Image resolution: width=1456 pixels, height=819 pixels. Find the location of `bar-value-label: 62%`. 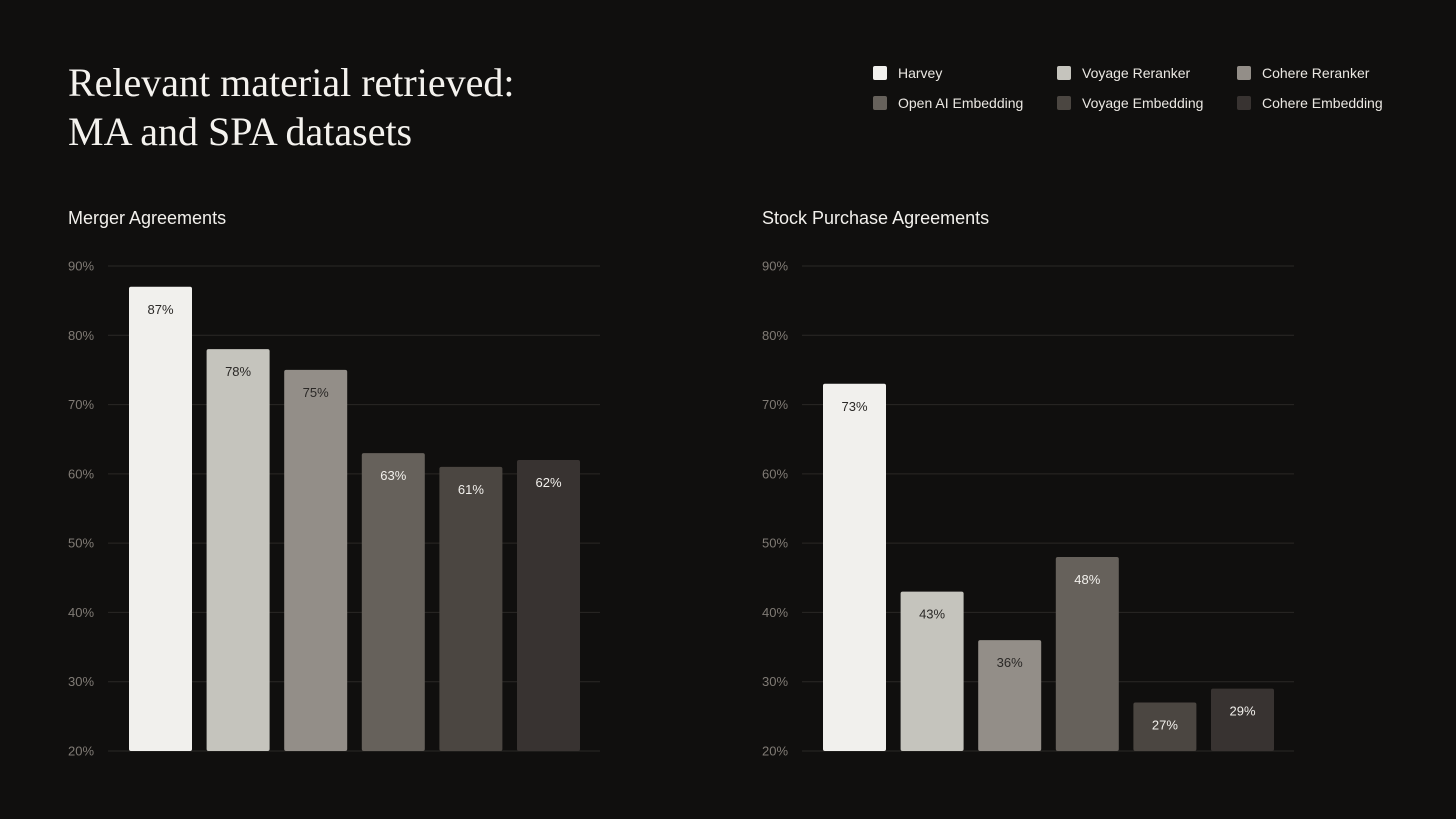

bar-value-label: 62% is located at coordinates (548, 482).